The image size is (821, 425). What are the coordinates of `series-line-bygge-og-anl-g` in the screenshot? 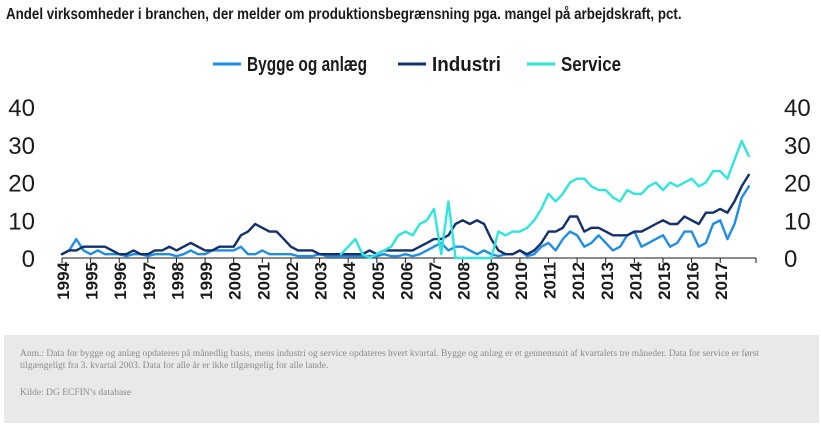 It's located at (405, 221).